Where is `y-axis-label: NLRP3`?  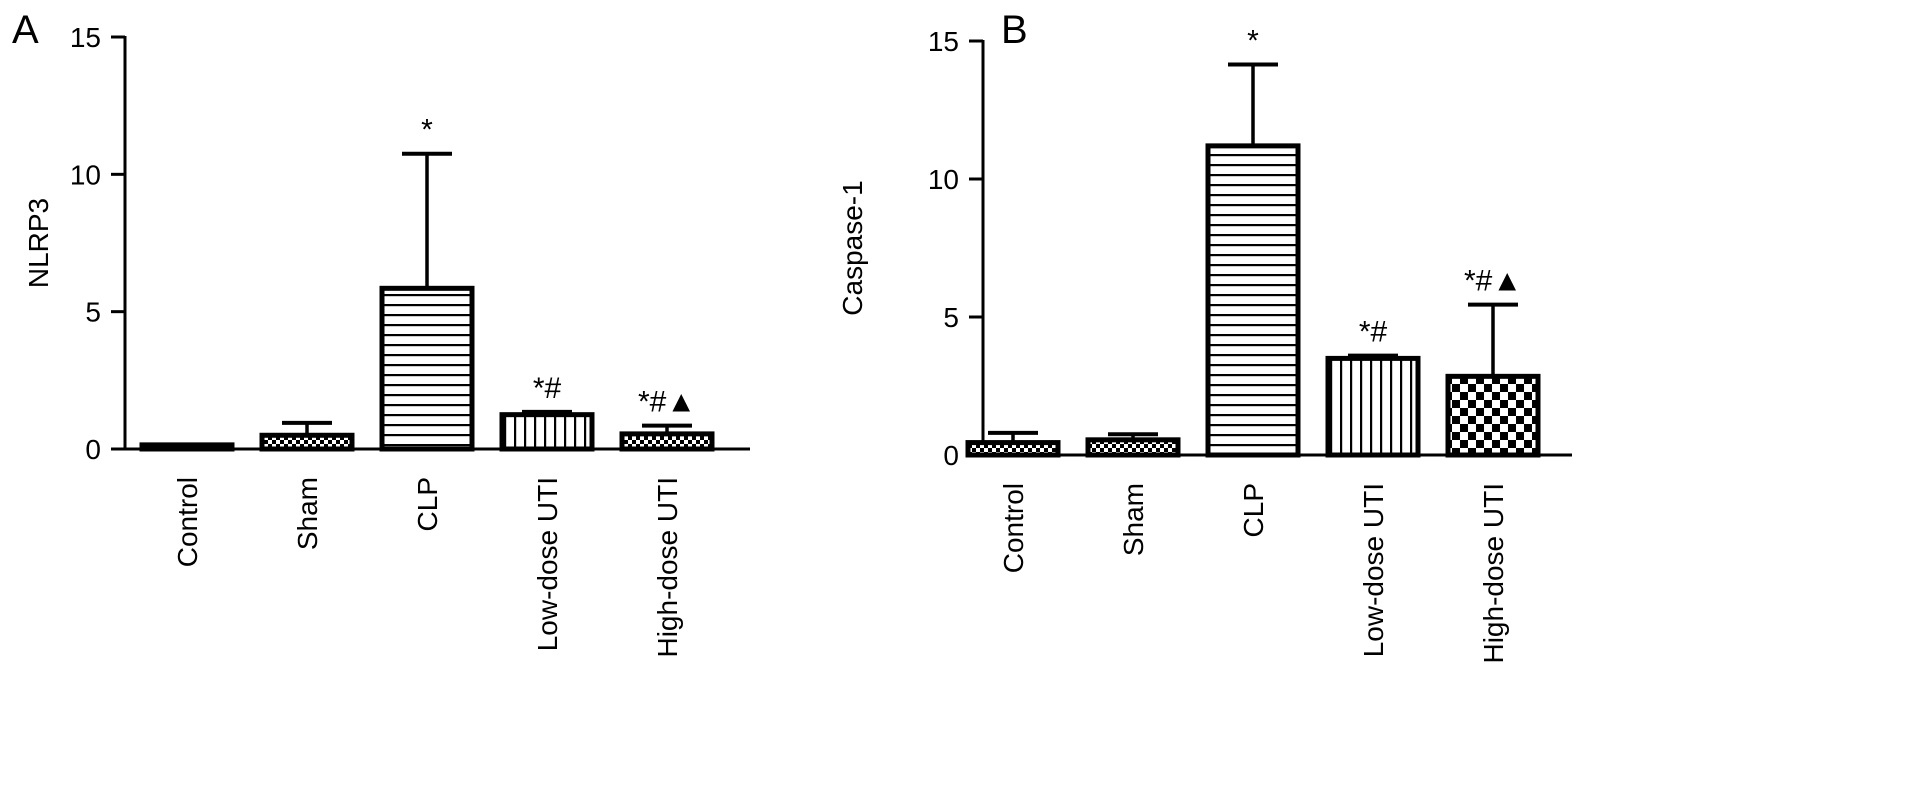 y-axis-label: NLRP3 is located at coordinates (38, 243).